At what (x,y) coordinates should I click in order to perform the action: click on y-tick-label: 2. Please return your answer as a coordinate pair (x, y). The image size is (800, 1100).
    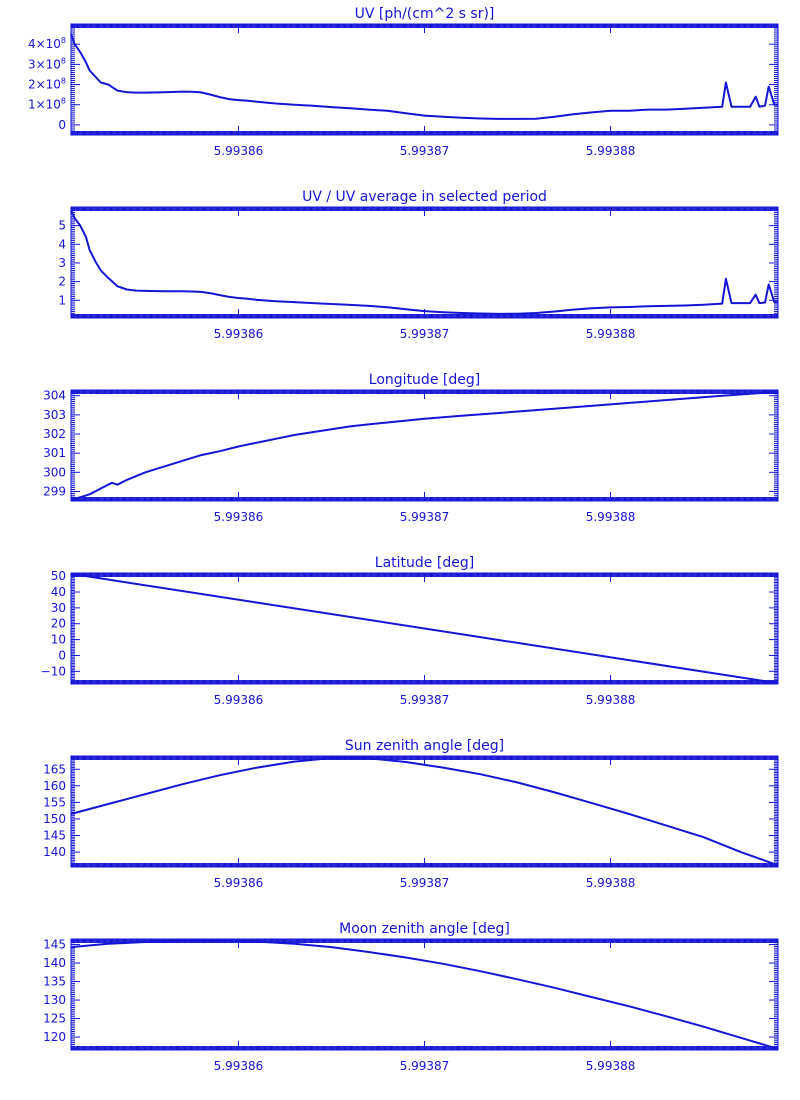
    Looking at the image, I should click on (62, 282).